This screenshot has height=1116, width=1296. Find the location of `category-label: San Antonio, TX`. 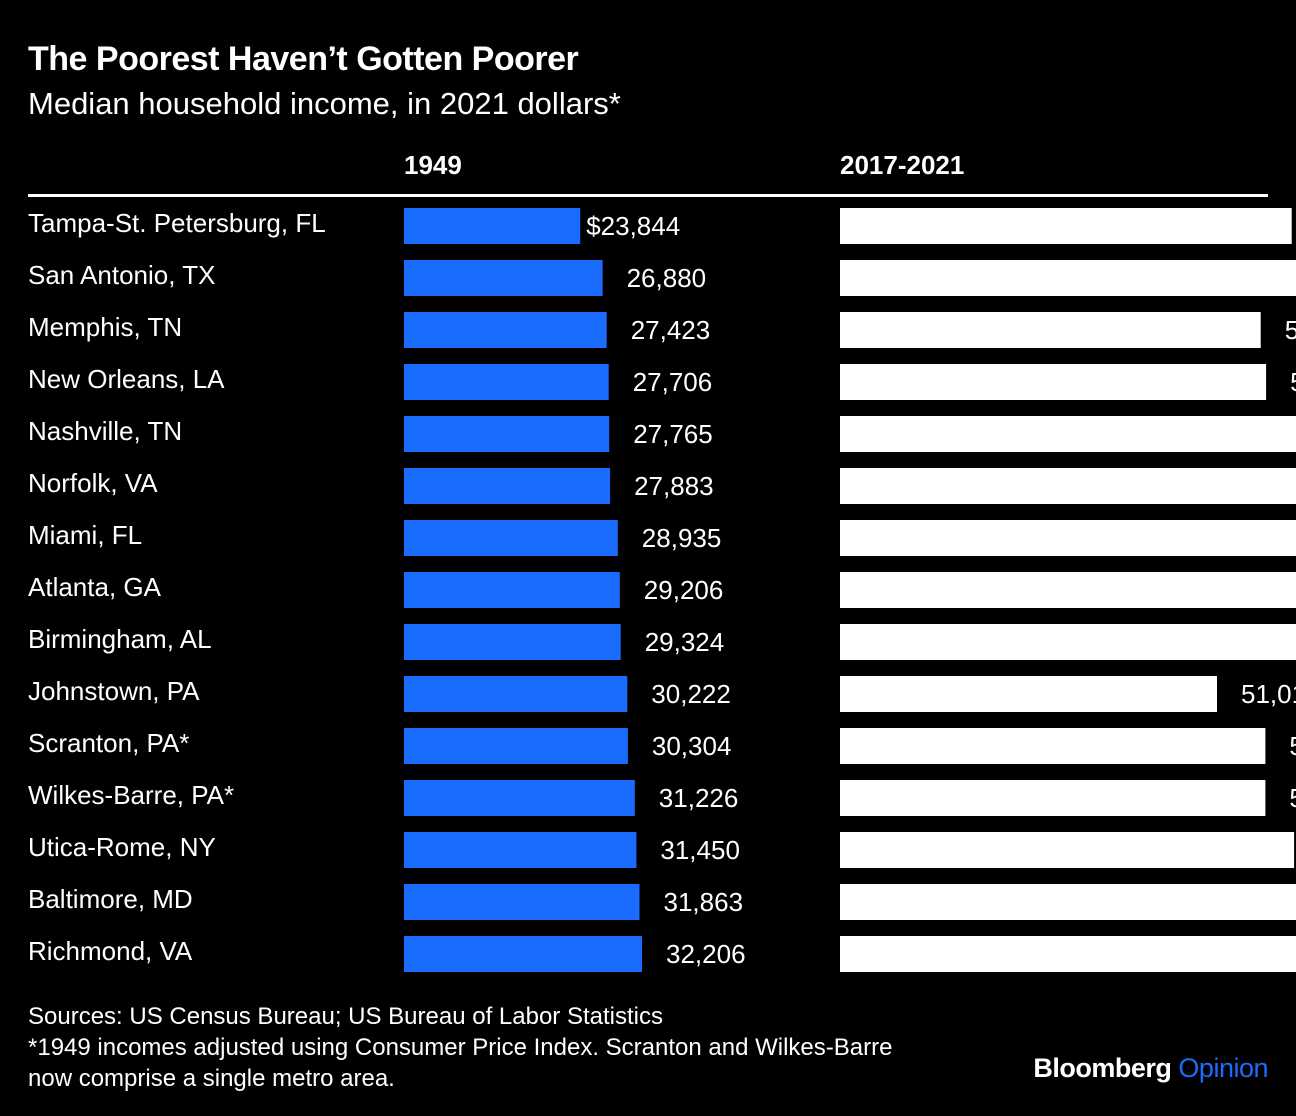

category-label: San Antonio, TX is located at coordinates (121, 275).